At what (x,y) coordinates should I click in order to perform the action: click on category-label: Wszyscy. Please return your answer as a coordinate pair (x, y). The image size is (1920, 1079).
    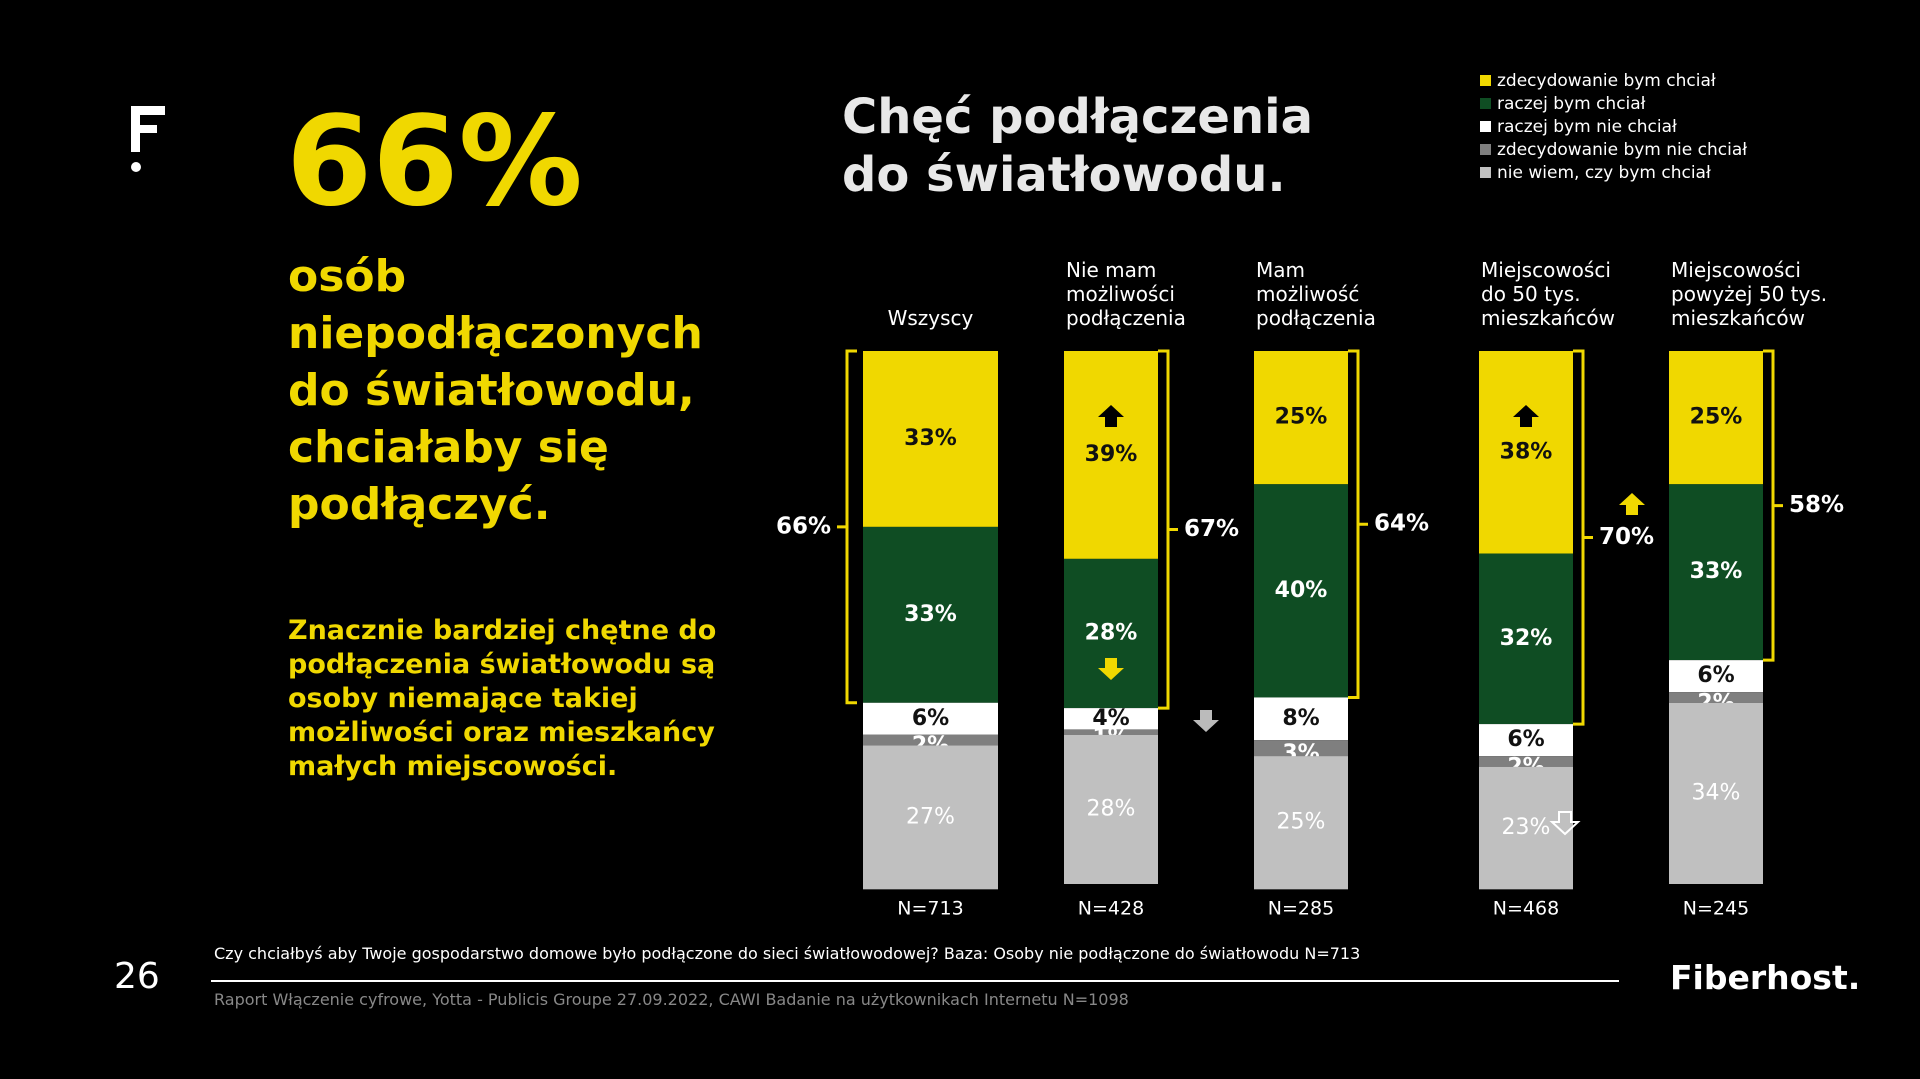
    Looking at the image, I should click on (930, 318).